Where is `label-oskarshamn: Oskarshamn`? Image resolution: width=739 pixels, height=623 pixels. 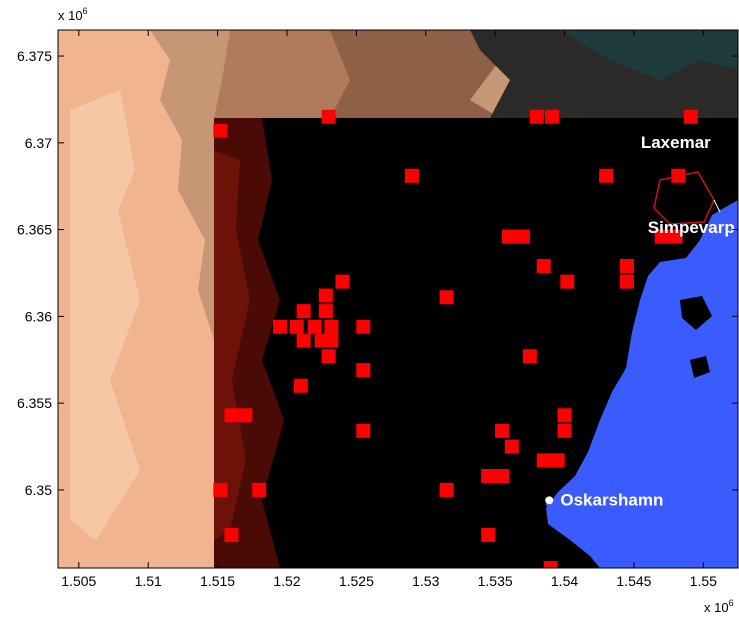
label-oskarshamn: Oskarshamn is located at coordinates (611, 500).